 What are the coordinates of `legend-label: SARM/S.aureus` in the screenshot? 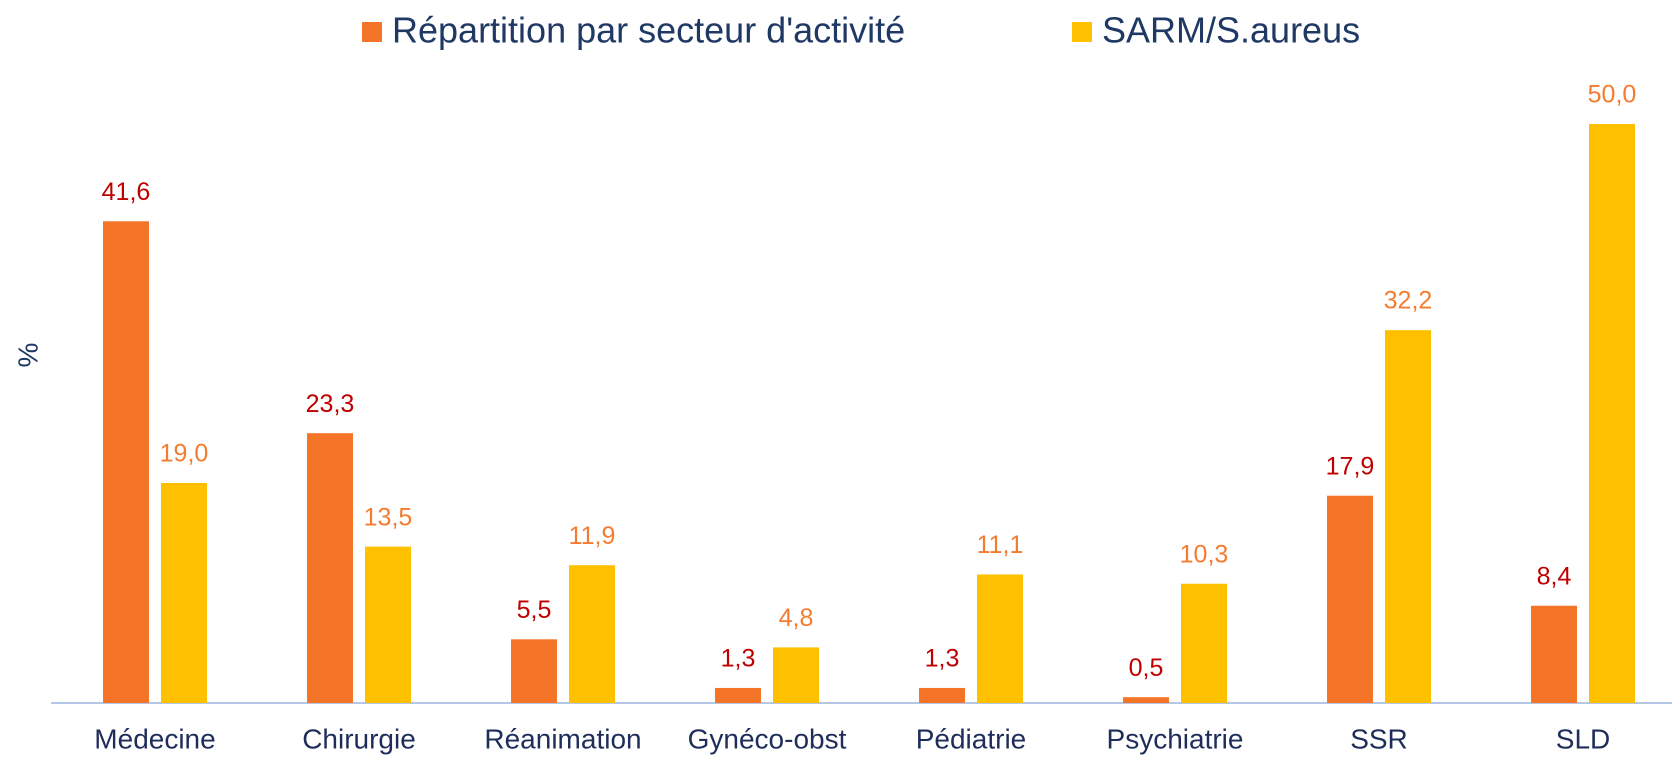 It's located at (1231, 30).